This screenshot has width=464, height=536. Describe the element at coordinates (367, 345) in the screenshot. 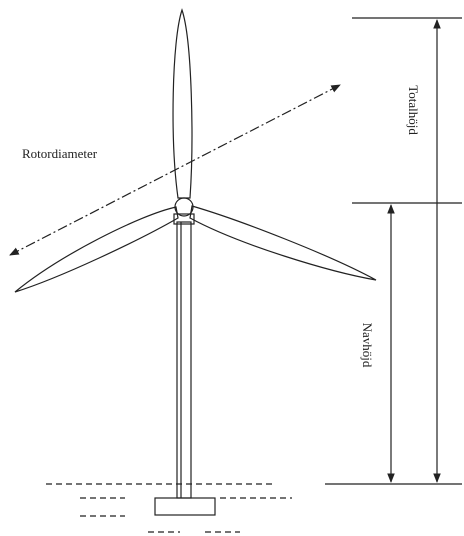

I see `hub-height-label: Navhöjd` at that location.